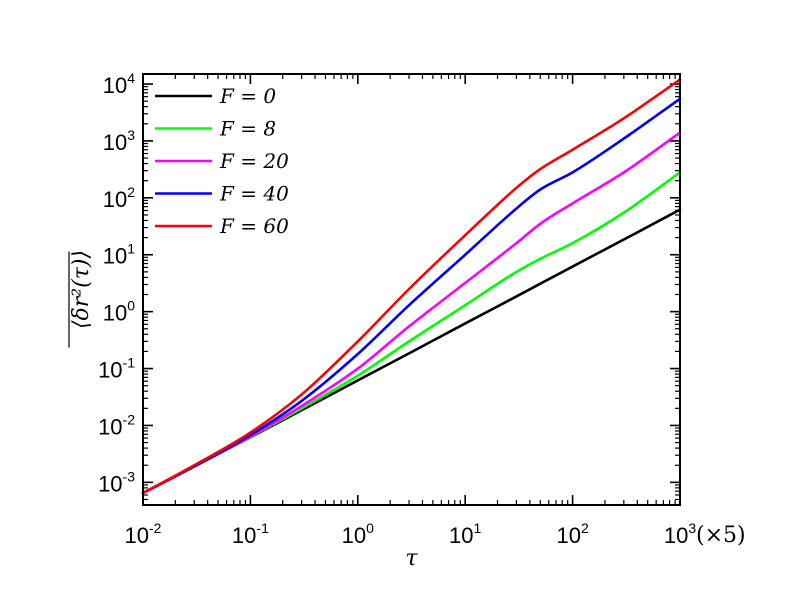 Image resolution: width=789 pixels, height=604 pixels. I want to click on y-tick-label-exponent: -3, so click(129, 476).